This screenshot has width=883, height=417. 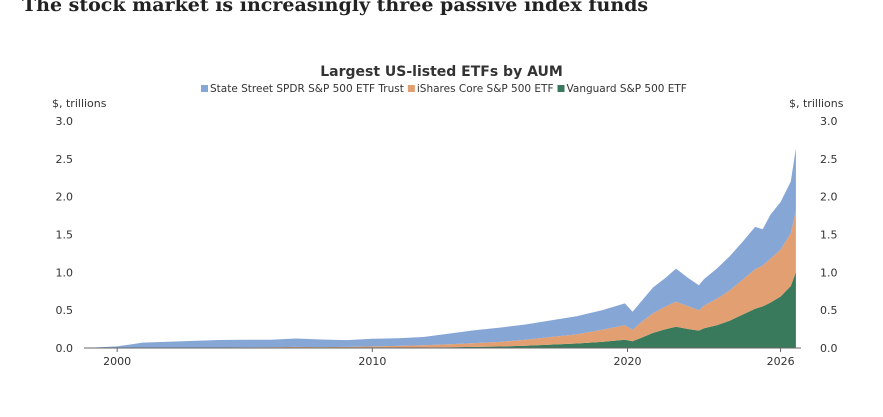 What do you see at coordinates (816, 103) in the screenshot?
I see `unit-label-right: $, trillions` at bounding box center [816, 103].